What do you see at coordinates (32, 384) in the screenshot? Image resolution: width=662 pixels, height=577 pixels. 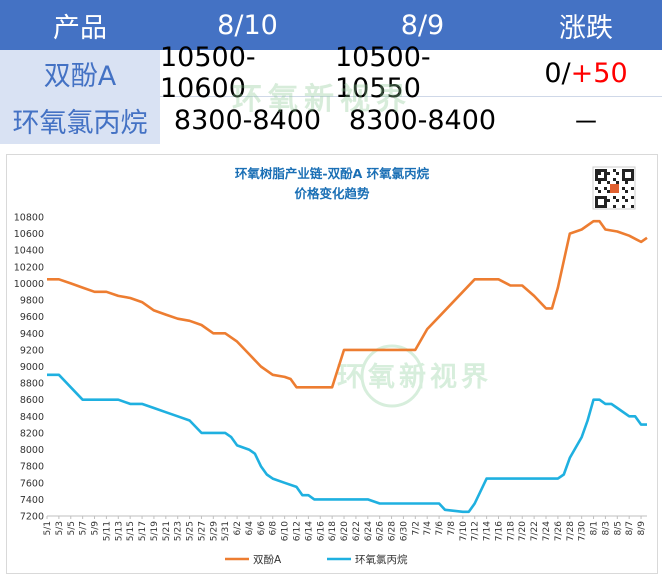 I see `y-tick-label: 8800` at bounding box center [32, 384].